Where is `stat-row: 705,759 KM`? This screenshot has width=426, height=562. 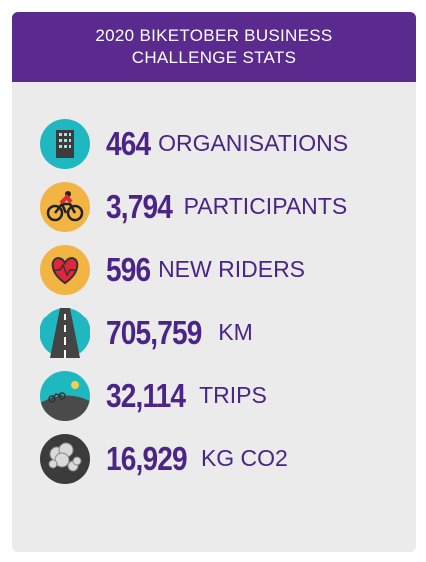 stat-row: 705,759 KM is located at coordinates (194, 332).